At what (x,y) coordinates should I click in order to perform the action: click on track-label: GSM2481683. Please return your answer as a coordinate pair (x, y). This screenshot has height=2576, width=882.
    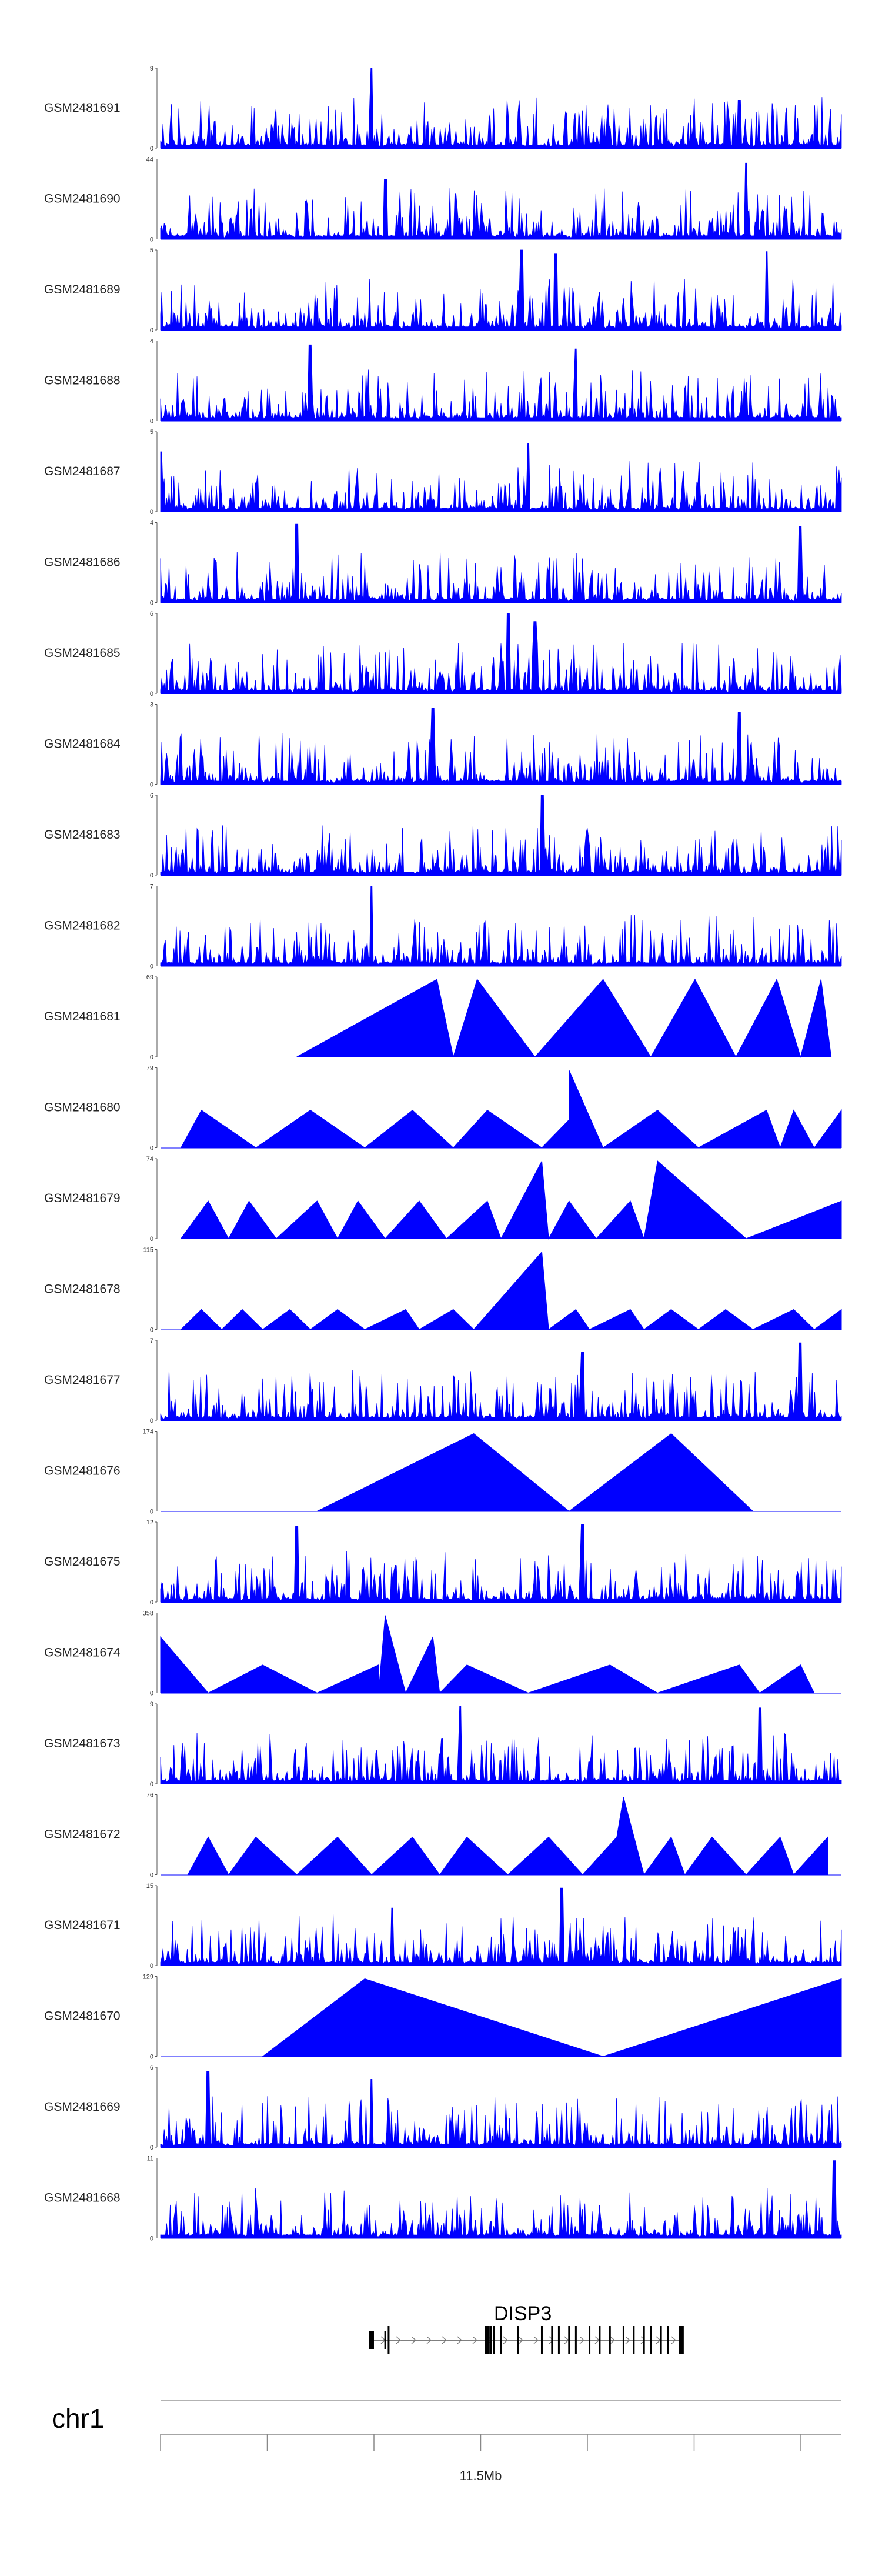
    Looking at the image, I should click on (82, 835).